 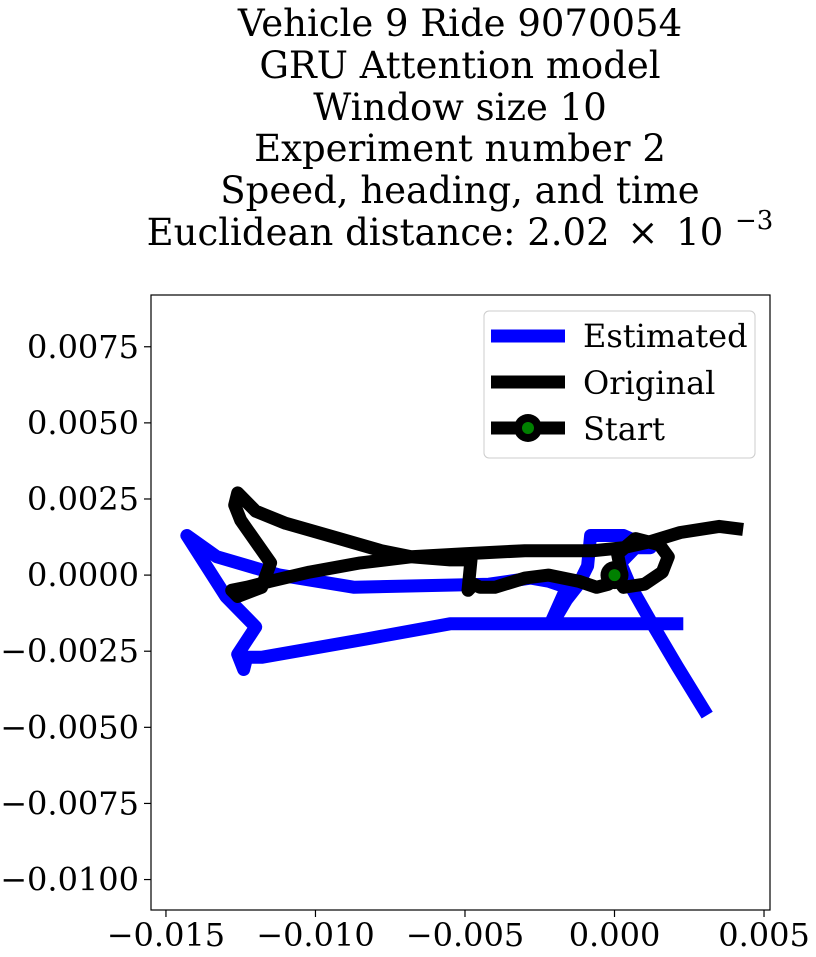 What do you see at coordinates (315, 935) in the screenshot?
I see `x-tick-label: −0.010` at bounding box center [315, 935].